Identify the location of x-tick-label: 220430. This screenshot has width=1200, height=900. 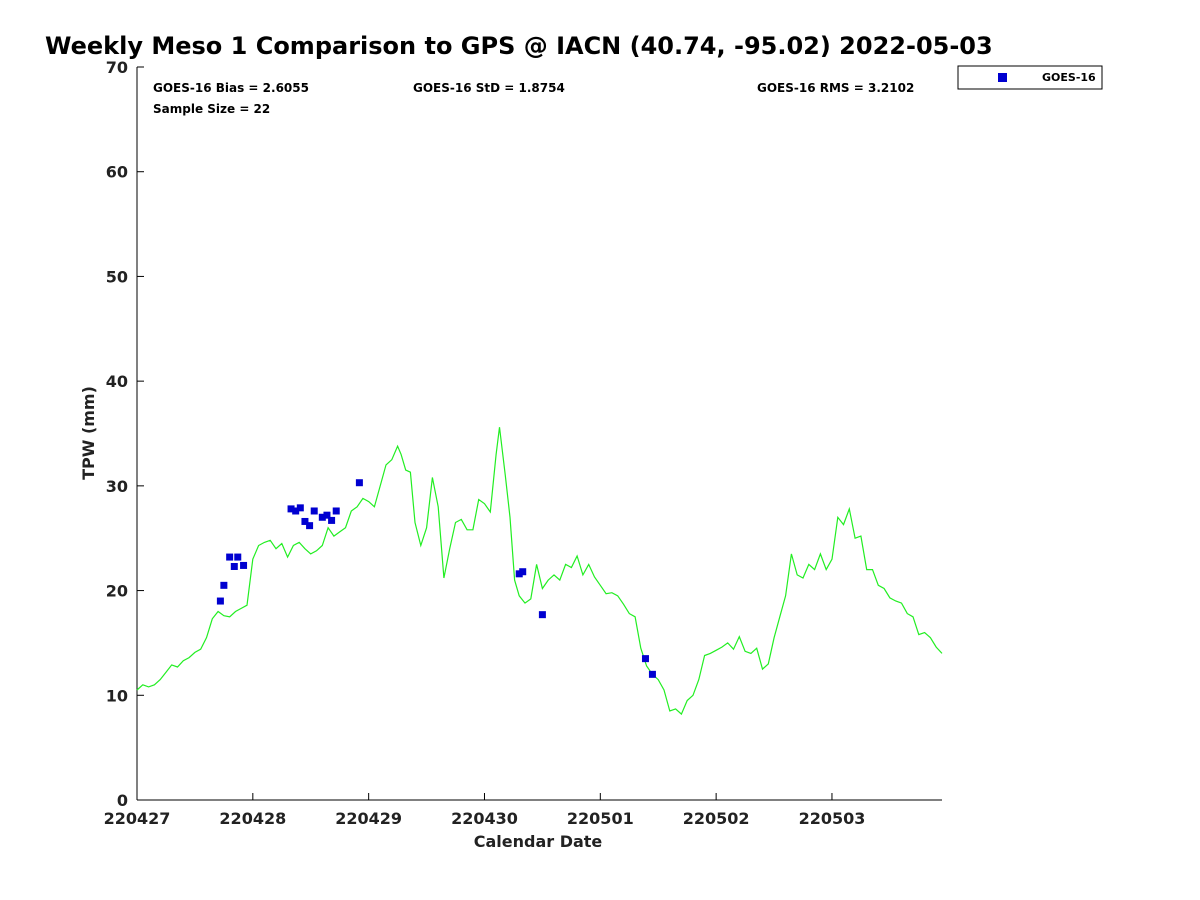
(484, 818).